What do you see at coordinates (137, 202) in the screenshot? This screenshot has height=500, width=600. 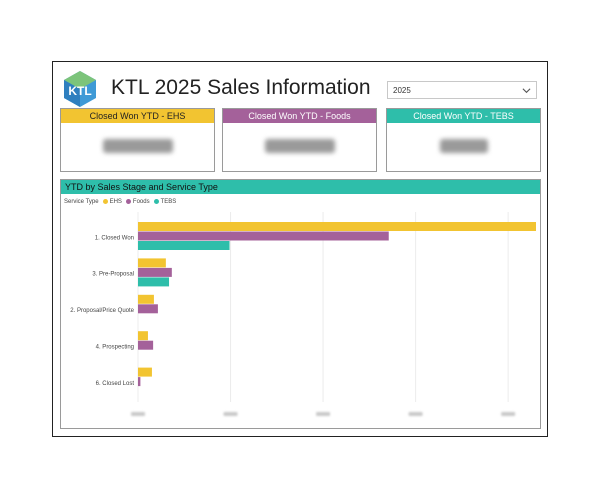 I see `legend-item-foods: Foods` at bounding box center [137, 202].